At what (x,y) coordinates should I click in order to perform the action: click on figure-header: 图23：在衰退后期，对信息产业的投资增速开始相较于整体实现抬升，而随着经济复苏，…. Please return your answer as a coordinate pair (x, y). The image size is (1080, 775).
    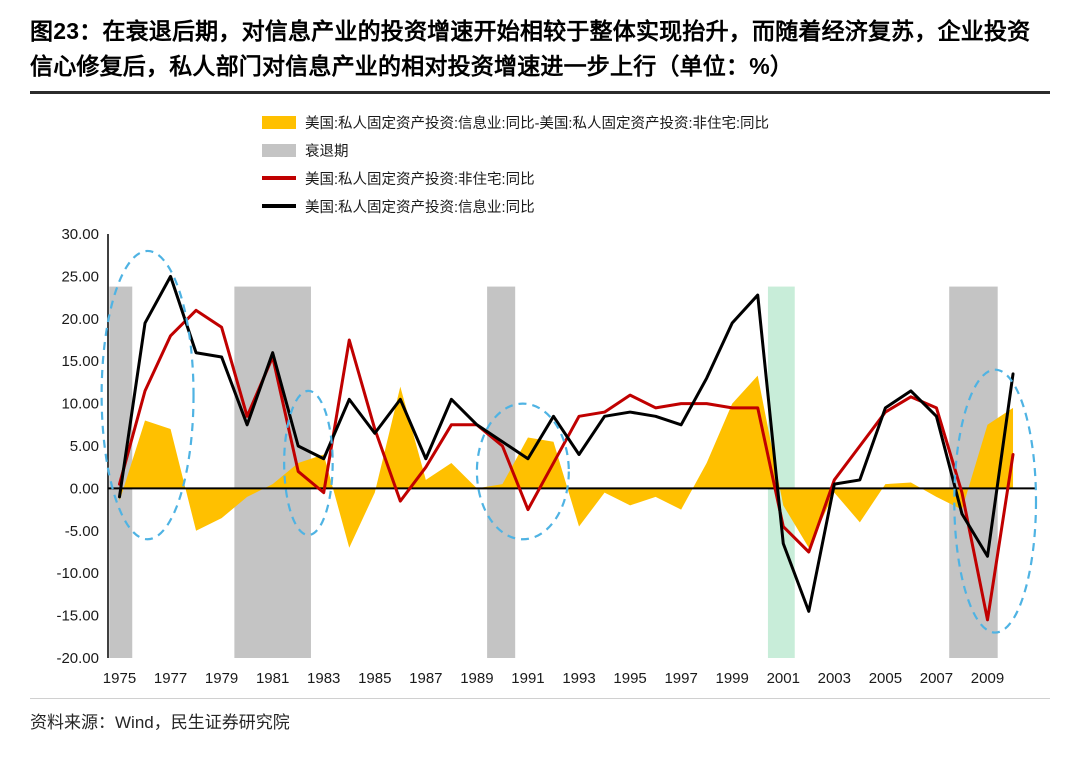
    Looking at the image, I should click on (540, 54).